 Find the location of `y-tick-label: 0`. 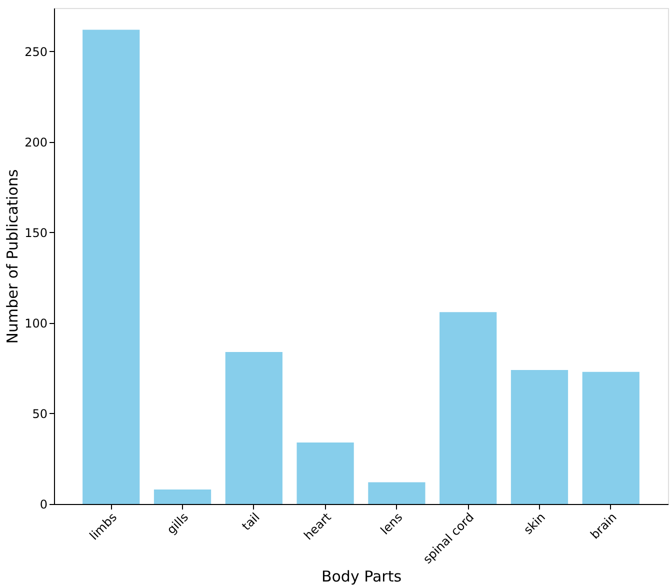

y-tick-label: 0 is located at coordinates (44, 505).